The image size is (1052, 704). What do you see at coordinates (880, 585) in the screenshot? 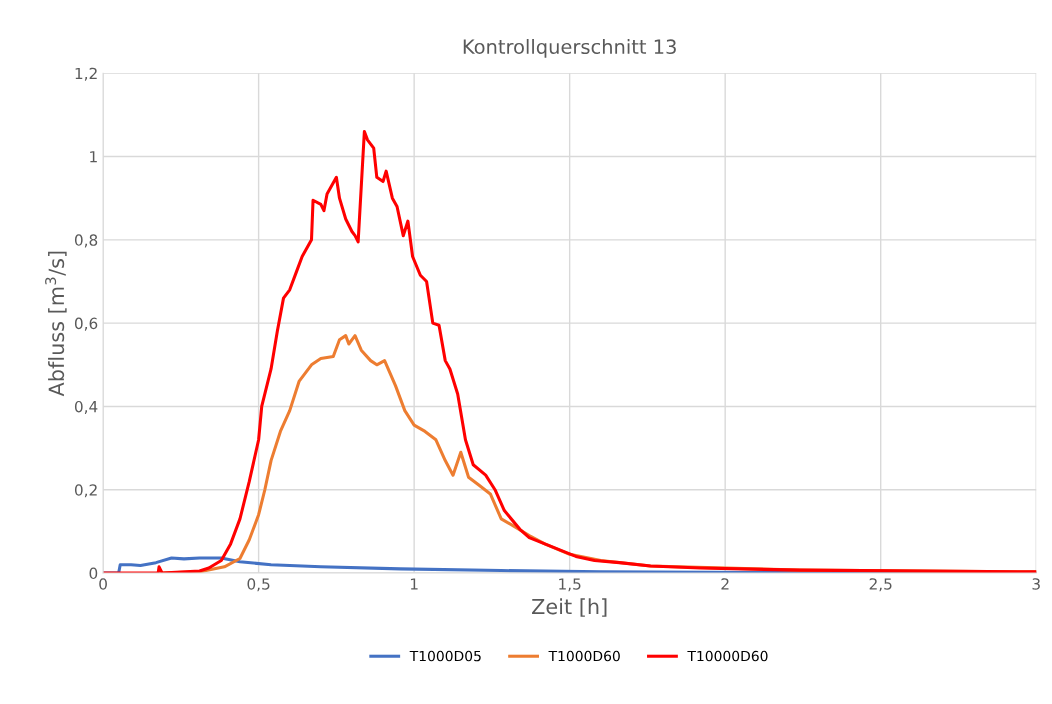
I see `x-tick-label: 2,5` at bounding box center [880, 585].